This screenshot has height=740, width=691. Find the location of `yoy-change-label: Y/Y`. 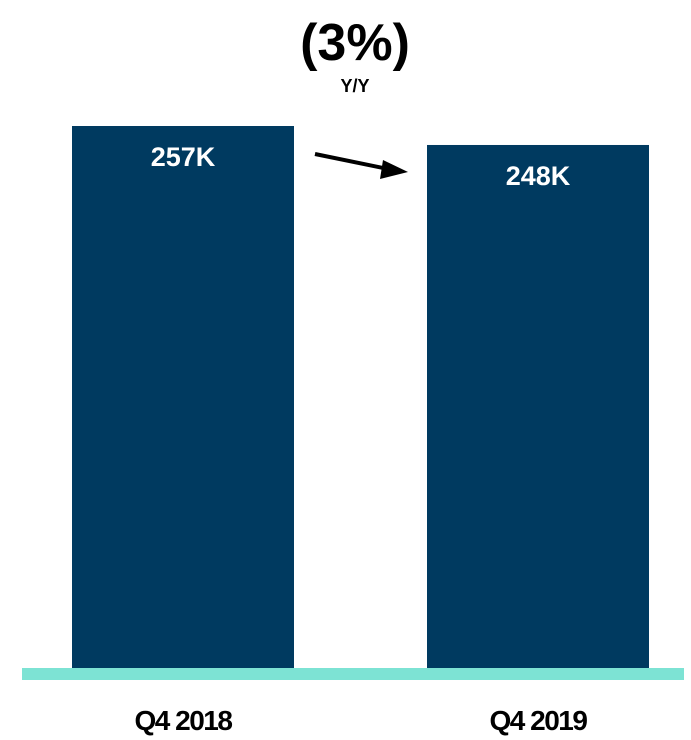

yoy-change-label: Y/Y is located at coordinates (354, 86).